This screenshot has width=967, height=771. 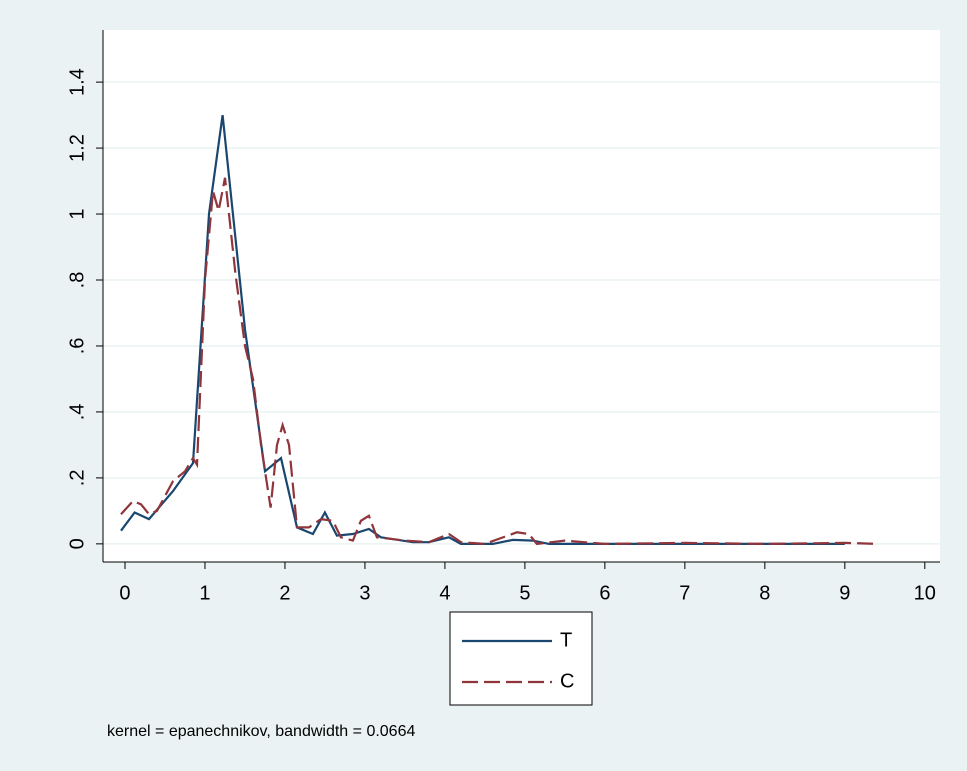 What do you see at coordinates (925, 593) in the screenshot?
I see `x-tick-label: 10` at bounding box center [925, 593].